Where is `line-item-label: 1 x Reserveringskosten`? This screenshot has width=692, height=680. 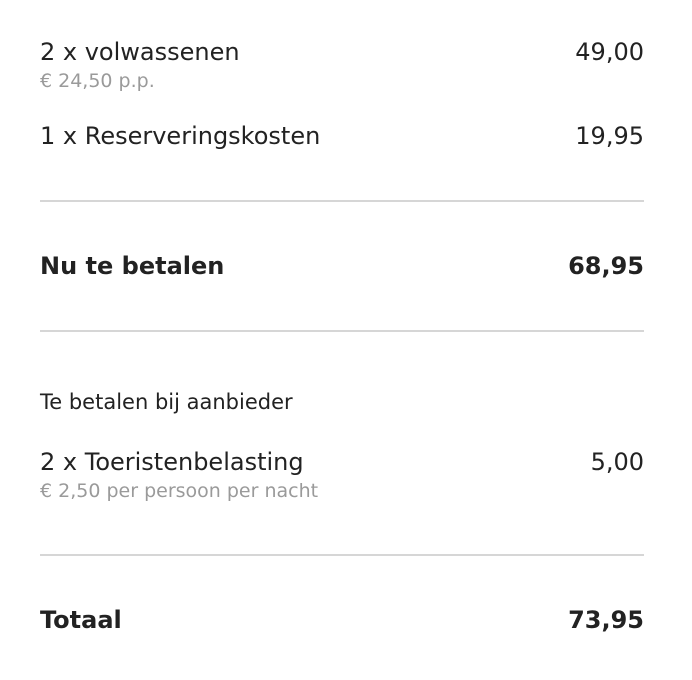
line-item-label: 1 x Reserveringskosten is located at coordinates (180, 136).